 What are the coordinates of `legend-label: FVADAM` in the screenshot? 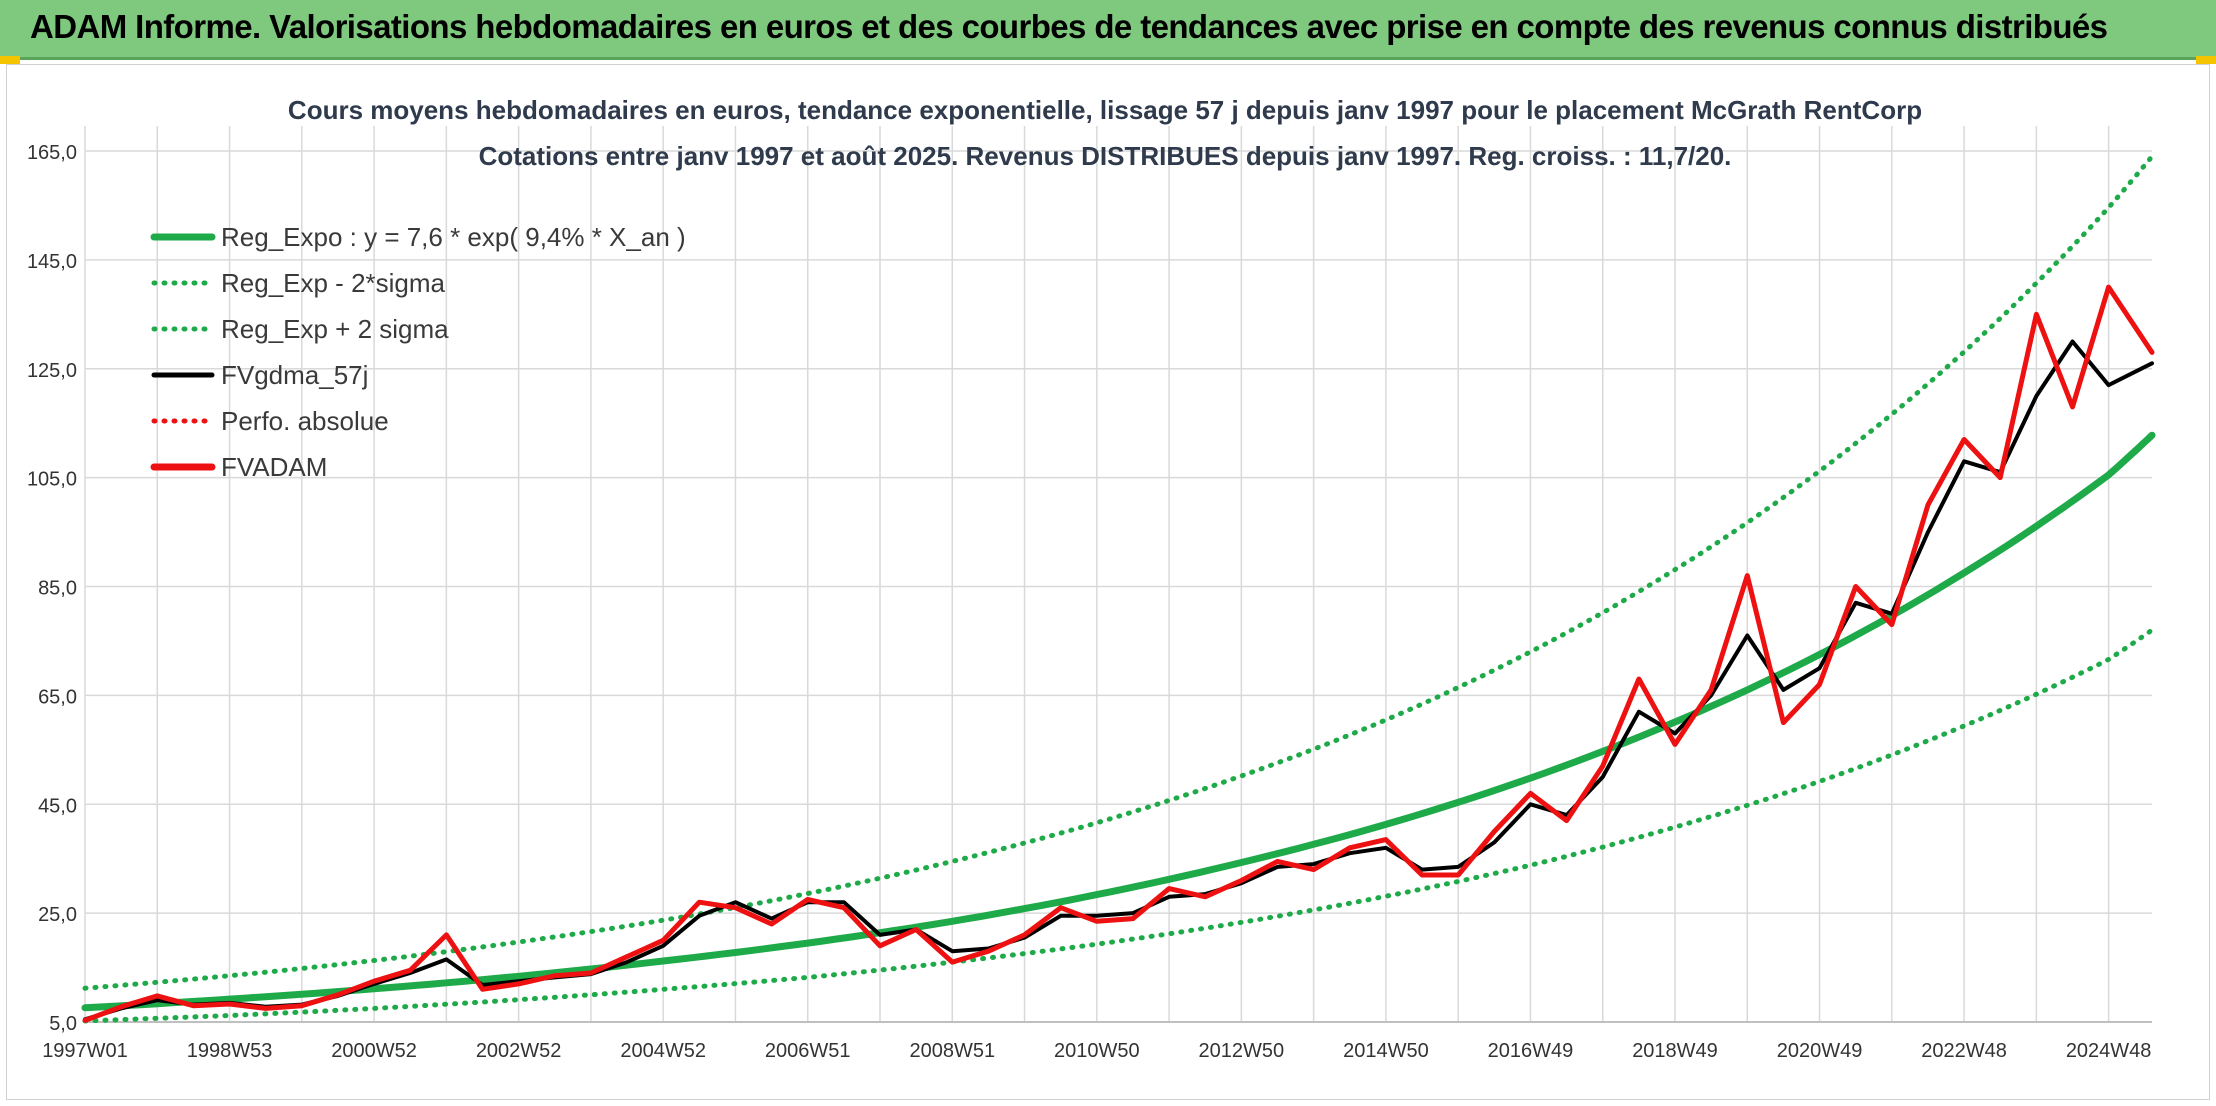 It's located at (274, 467).